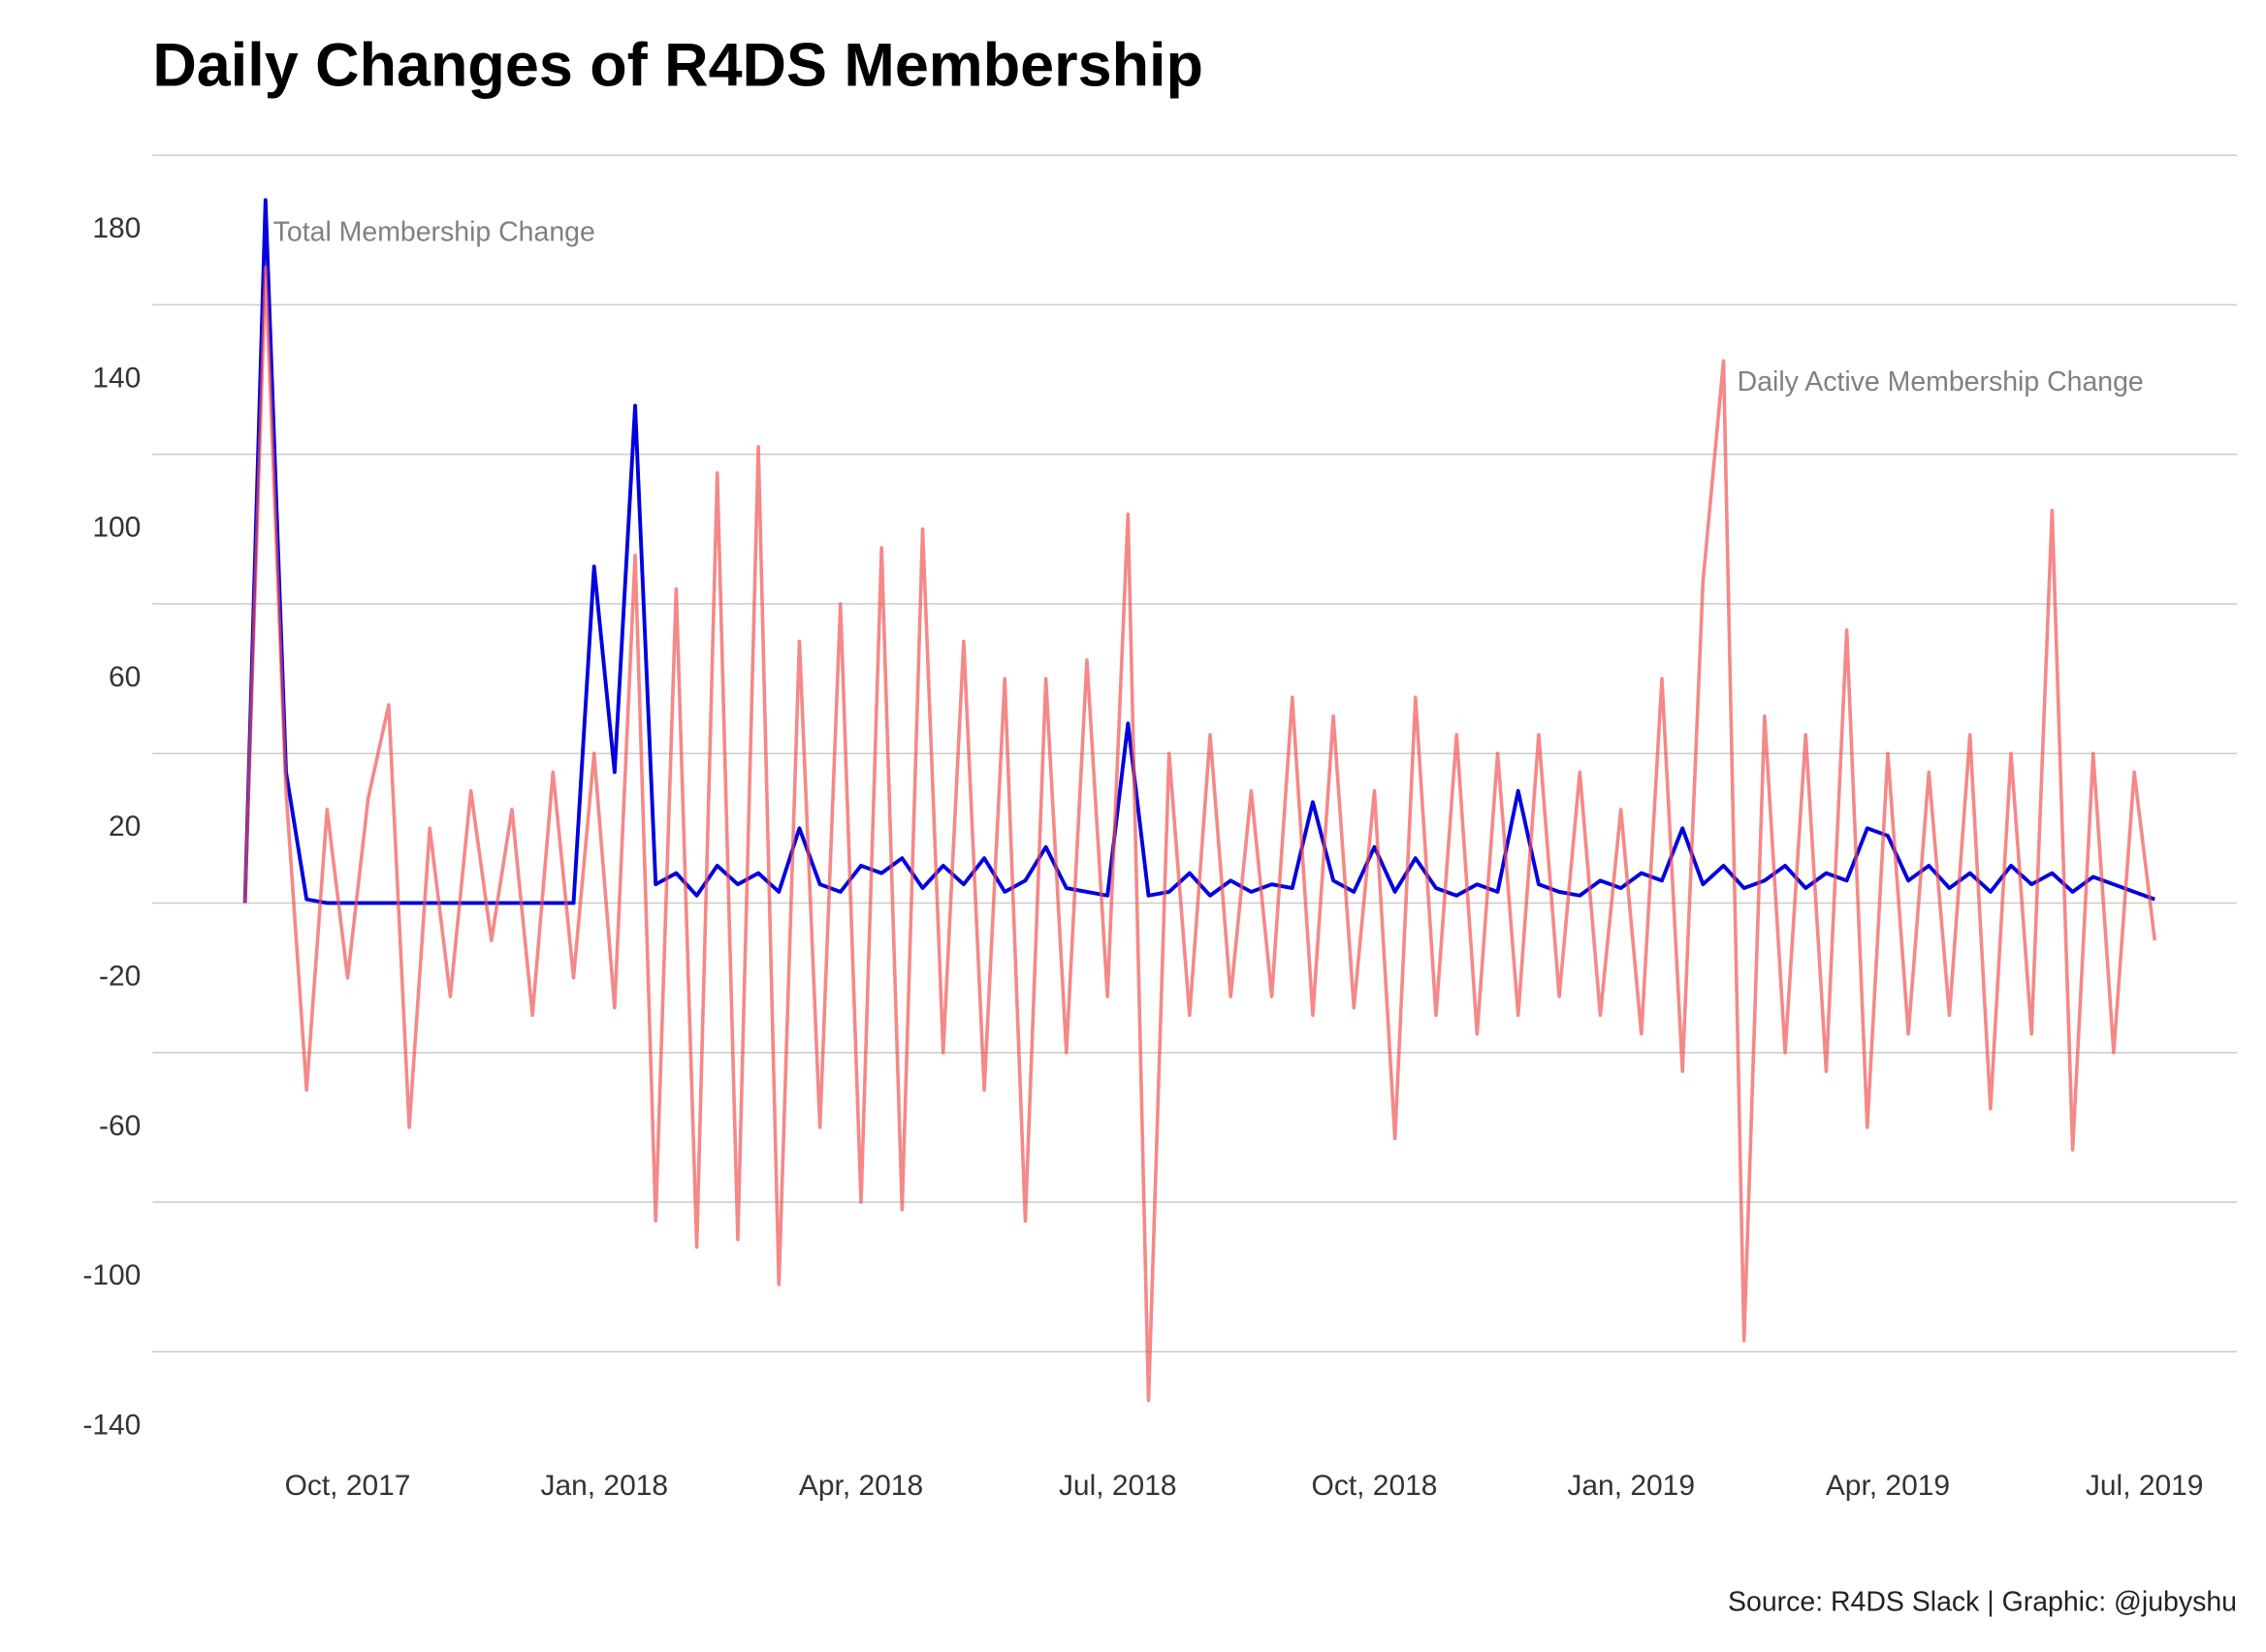 The image size is (2266, 1652). I want to click on x-tick-label: Apr, 2019, so click(1888, 1486).